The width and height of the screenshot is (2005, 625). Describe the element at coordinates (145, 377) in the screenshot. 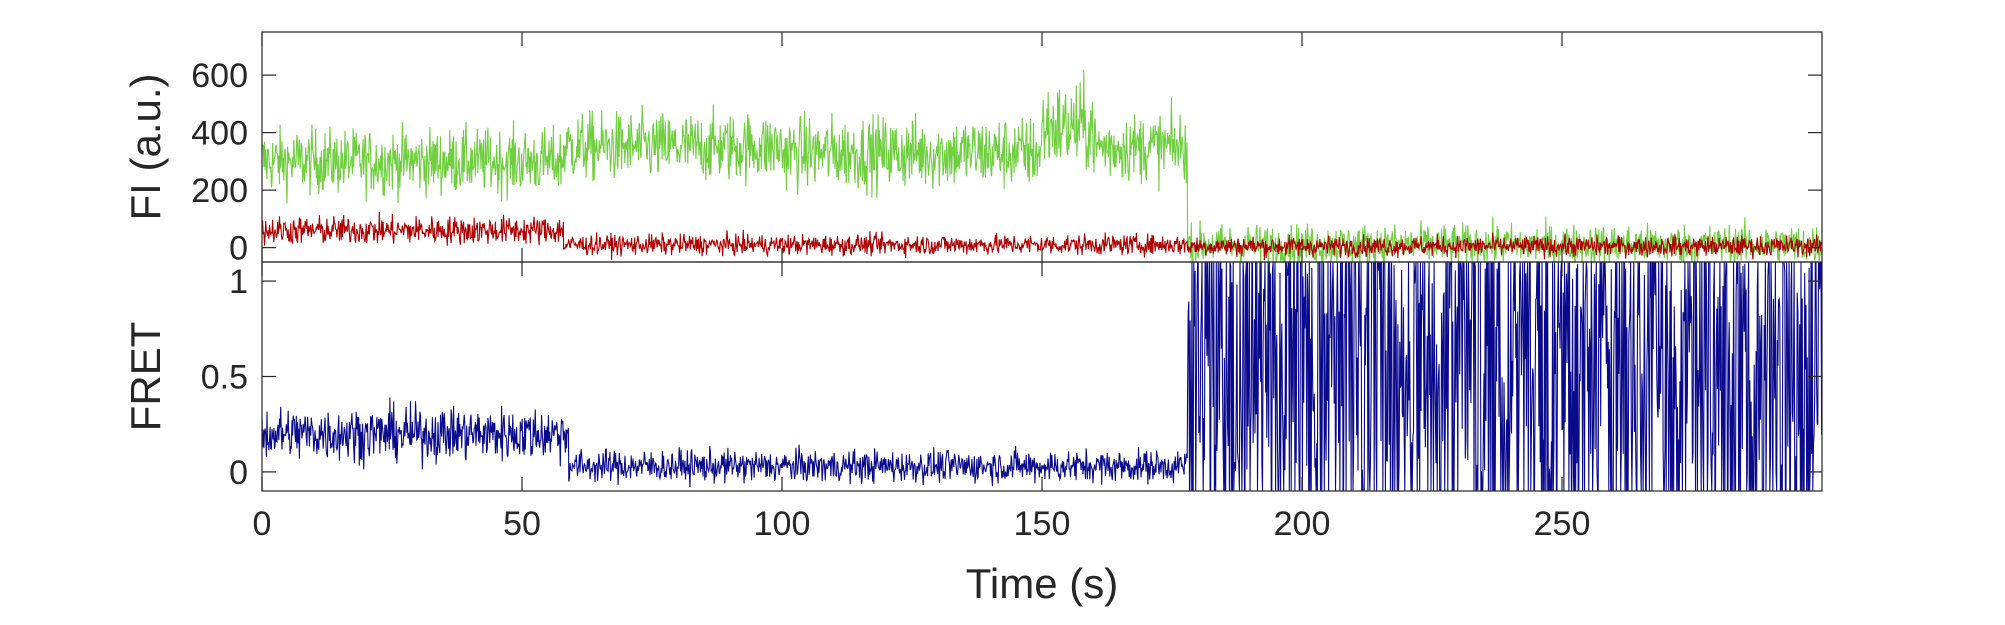

I see `y-axis-title-bottom: FRET` at that location.